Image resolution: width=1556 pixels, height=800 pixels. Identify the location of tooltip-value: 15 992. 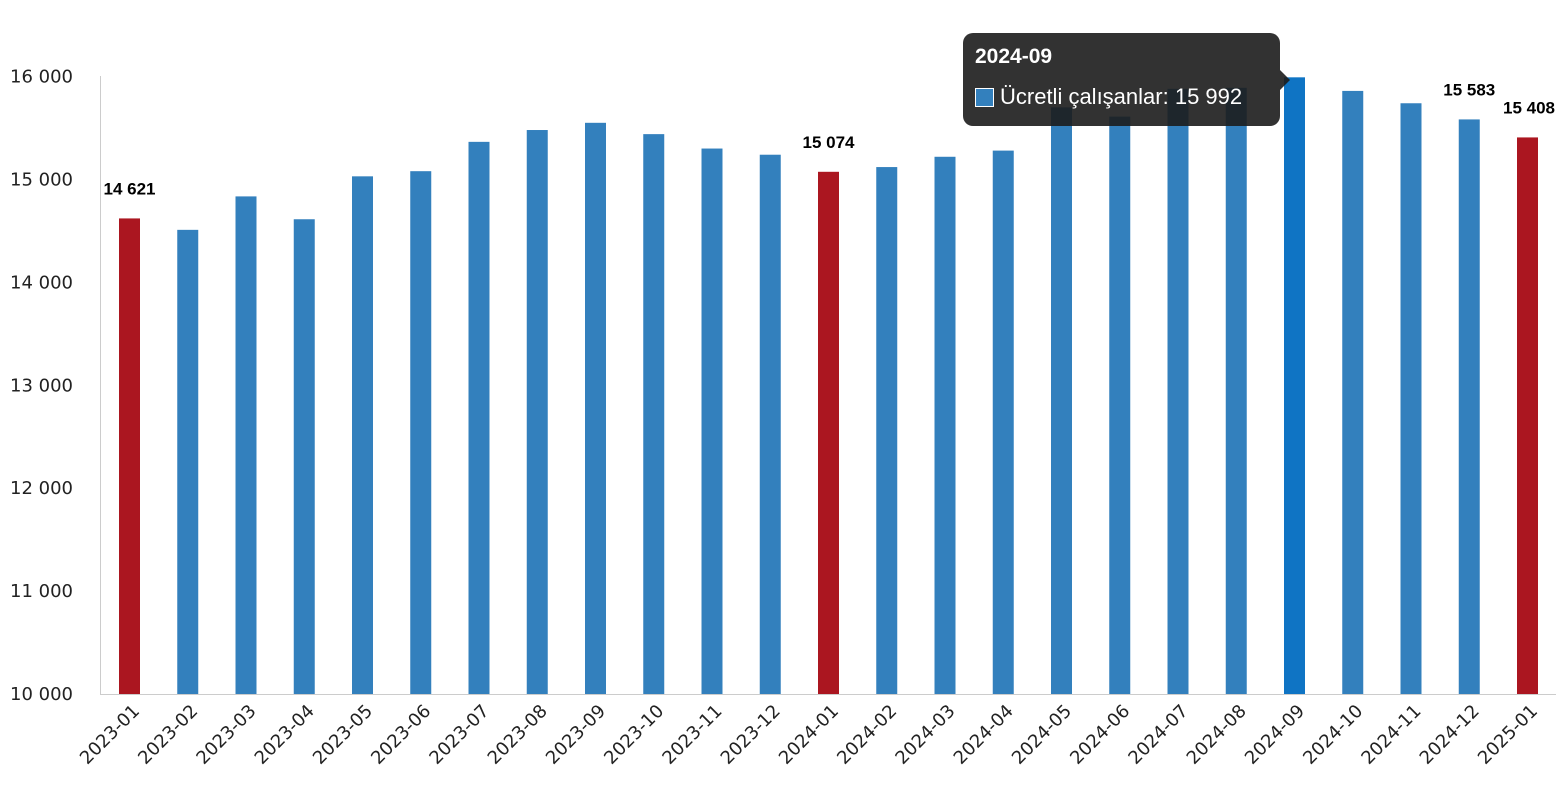
(1208, 96).